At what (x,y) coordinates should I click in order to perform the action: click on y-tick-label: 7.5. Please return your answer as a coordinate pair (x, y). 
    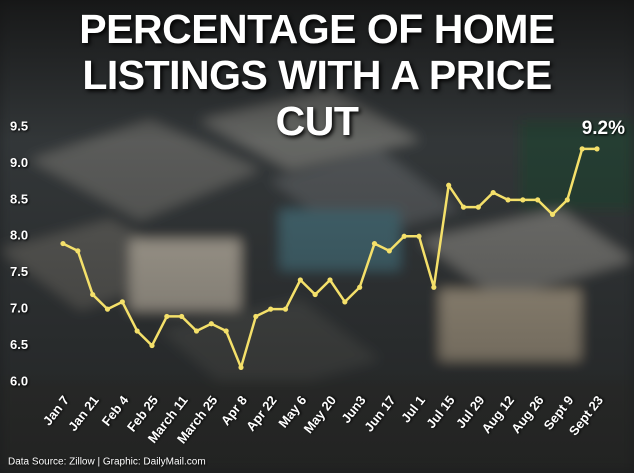
    Looking at the image, I should click on (19, 271).